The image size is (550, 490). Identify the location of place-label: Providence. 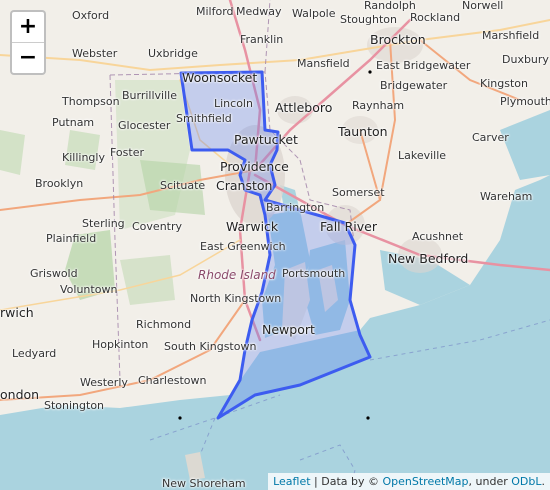
(254, 166).